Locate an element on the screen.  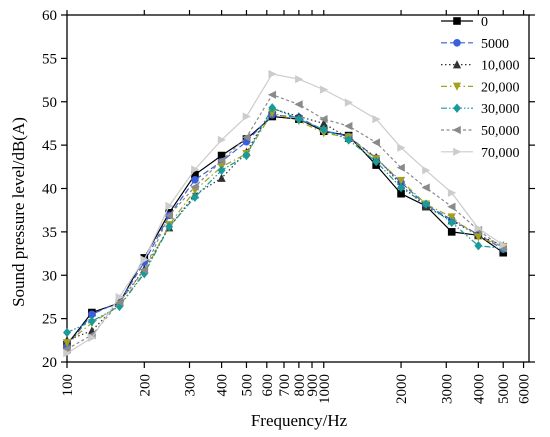
x-tick-label: 600 is located at coordinates (268, 385).